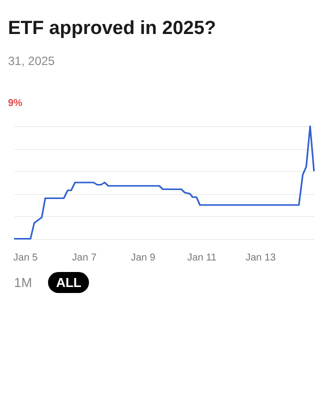 Image resolution: width=324 pixels, height=400 pixels. I want to click on x-tick-label: Jan 7, so click(84, 258).